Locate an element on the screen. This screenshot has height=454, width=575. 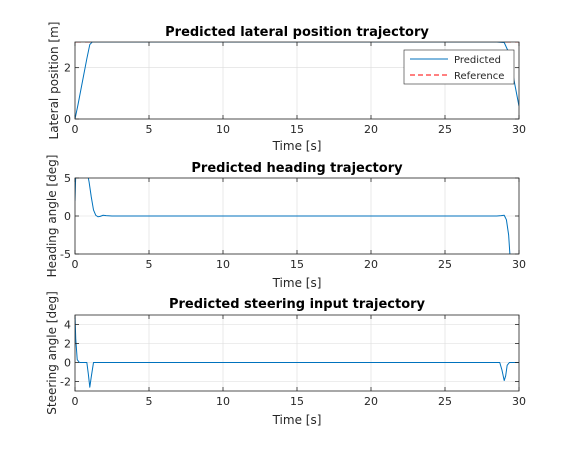
chart-title: Predicted heading trajectory is located at coordinates (297, 168).